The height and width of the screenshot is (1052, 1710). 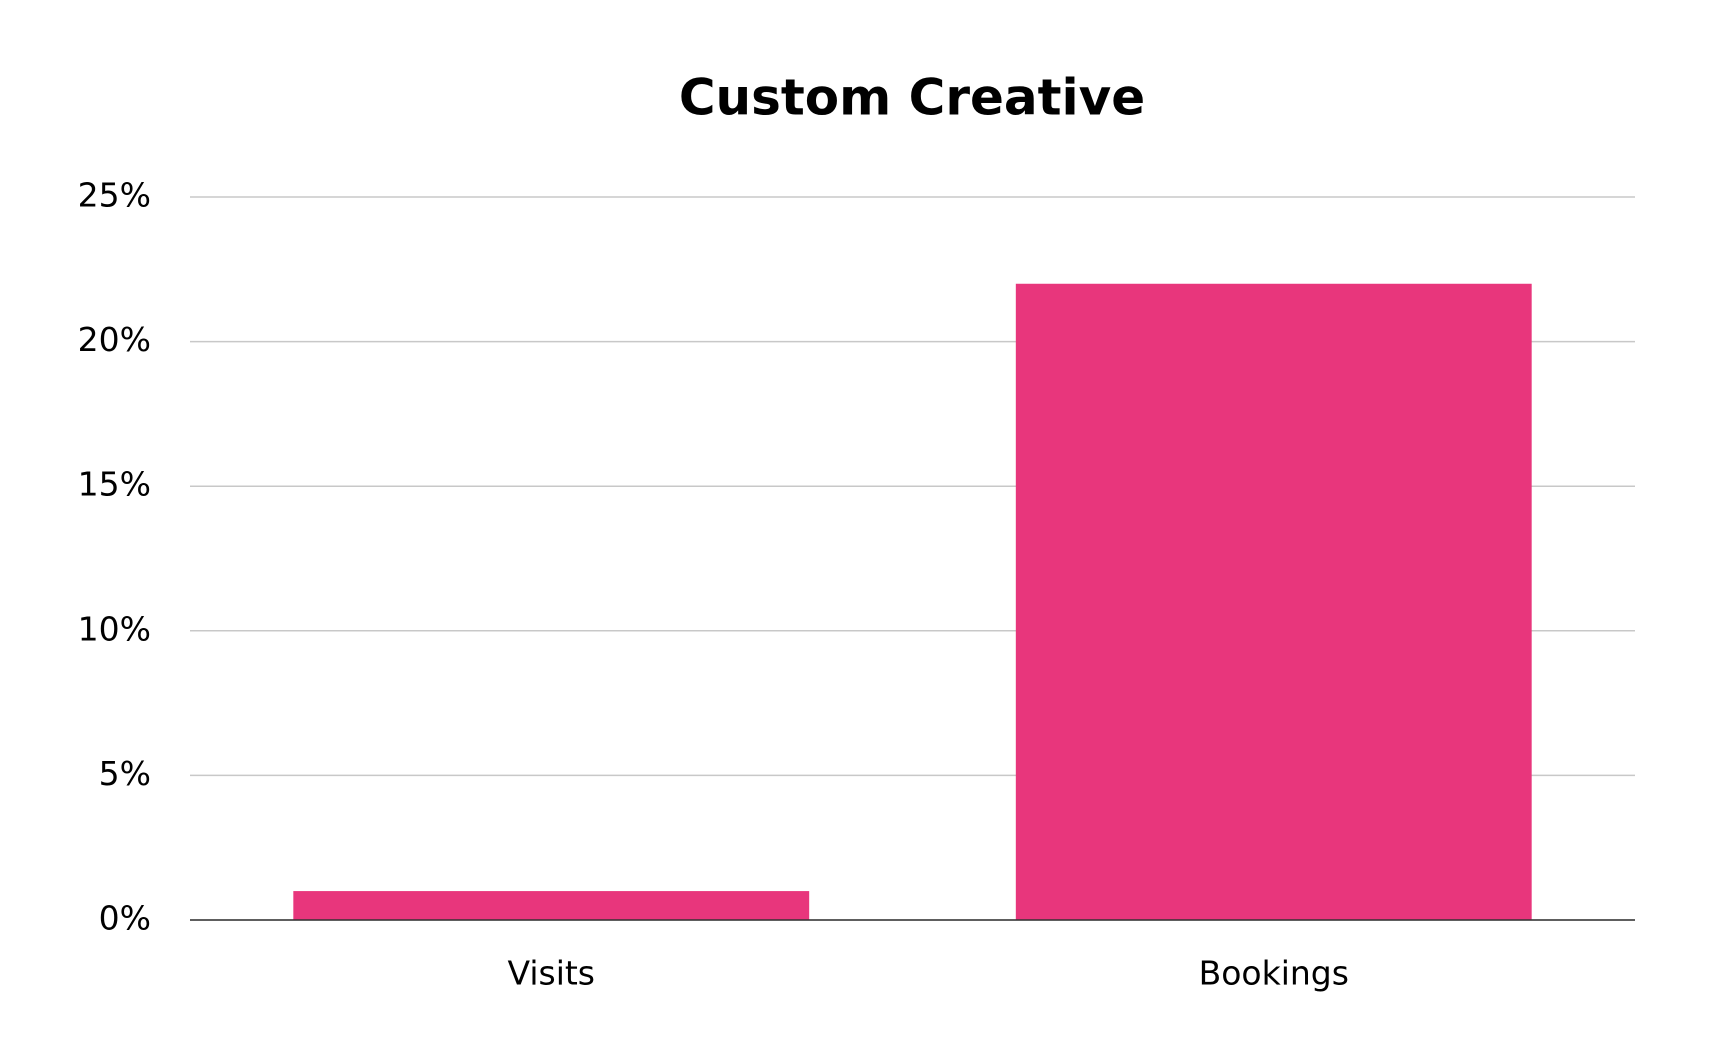 What do you see at coordinates (1274, 973) in the screenshot?
I see `x-tick-label: Bookings` at bounding box center [1274, 973].